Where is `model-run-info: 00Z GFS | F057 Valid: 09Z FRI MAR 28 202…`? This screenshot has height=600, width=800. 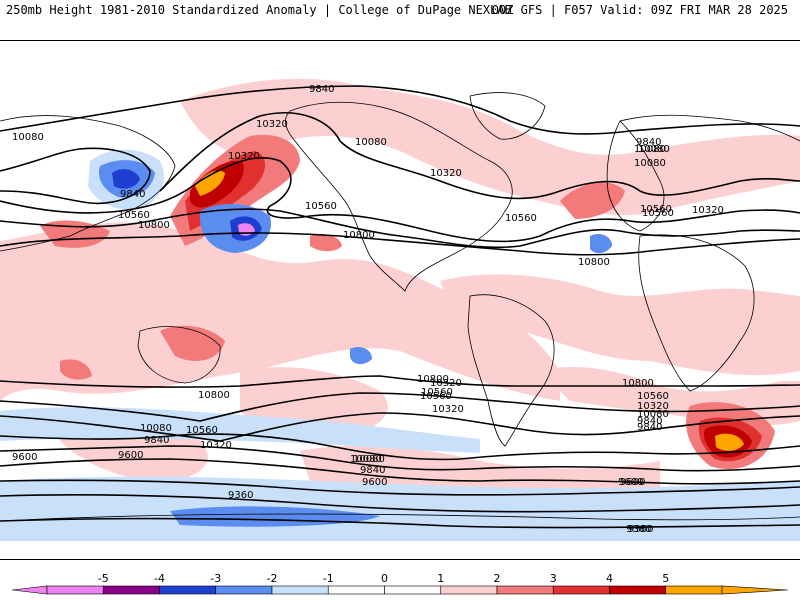
model-run-info: 00Z GFS | F057 Valid: 09Z FRI MAR 28 202… is located at coordinates (639, 10).